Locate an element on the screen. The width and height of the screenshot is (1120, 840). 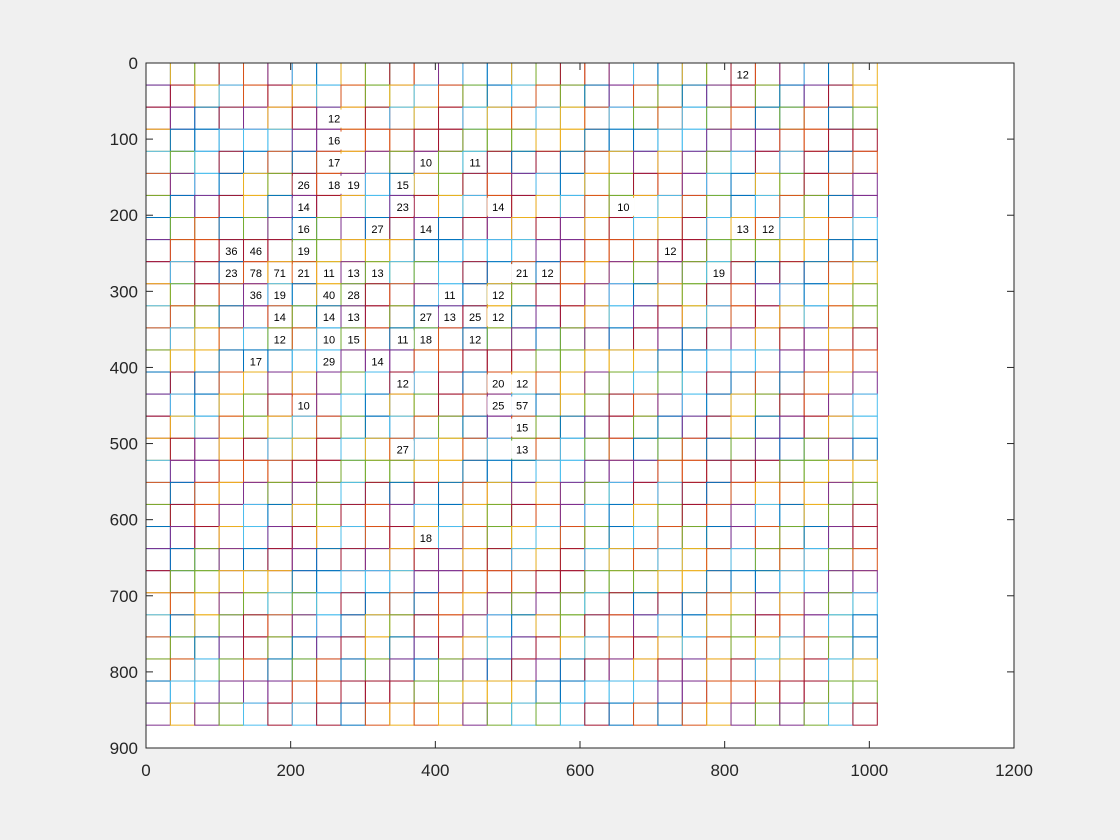
cell-value-label: 29 is located at coordinates (329, 361).